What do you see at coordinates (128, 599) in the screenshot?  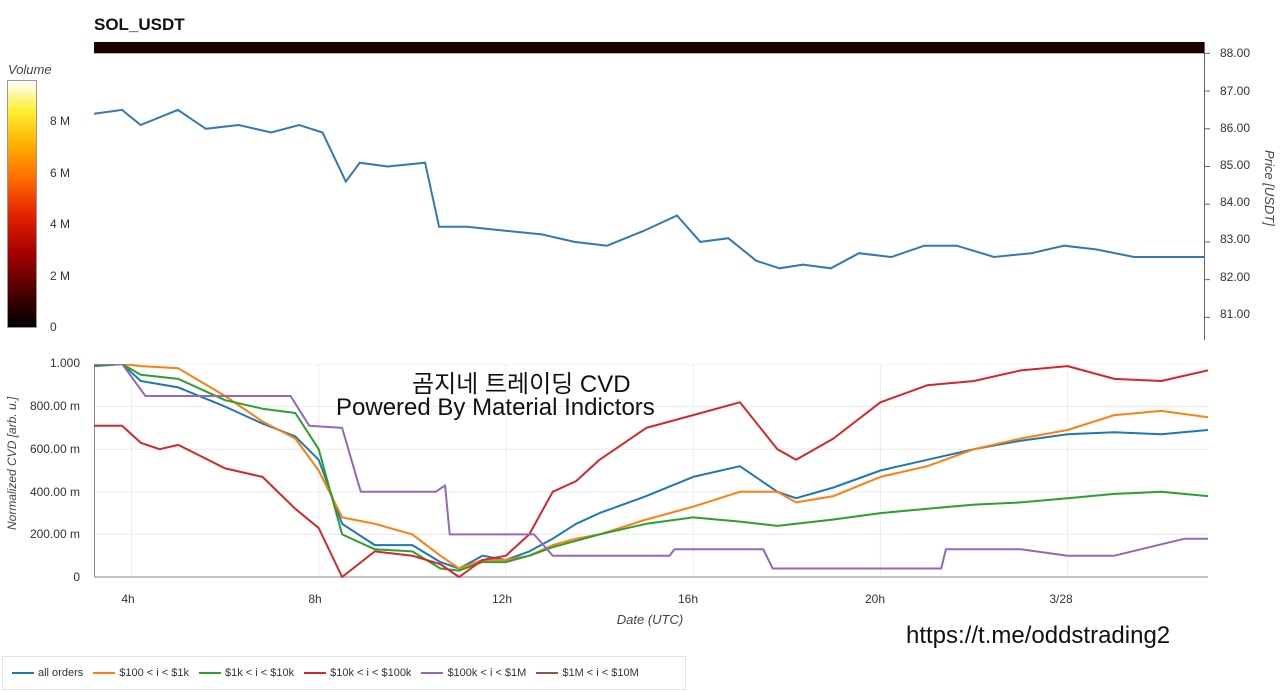 I see `x-tick-4h: 4h` at bounding box center [128, 599].